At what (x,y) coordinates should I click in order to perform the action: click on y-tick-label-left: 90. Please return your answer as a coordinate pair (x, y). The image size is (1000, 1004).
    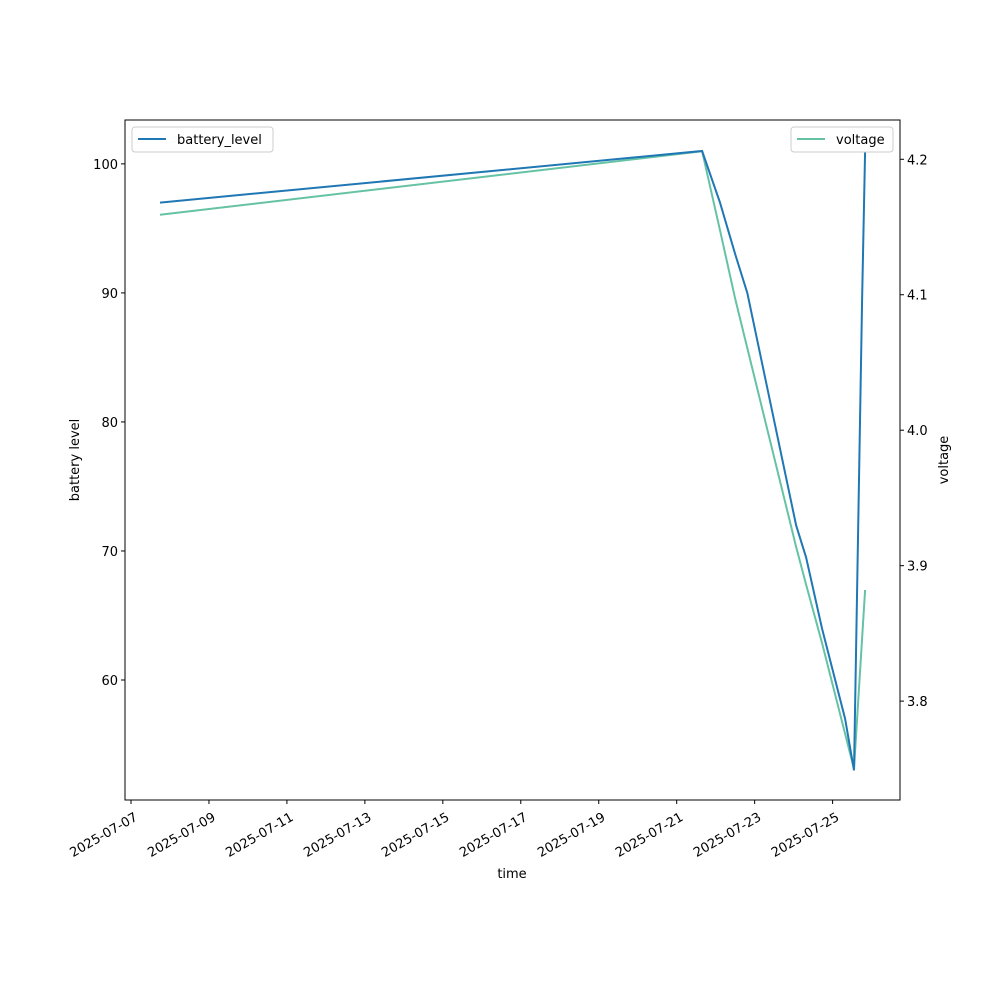
    Looking at the image, I should click on (109, 294).